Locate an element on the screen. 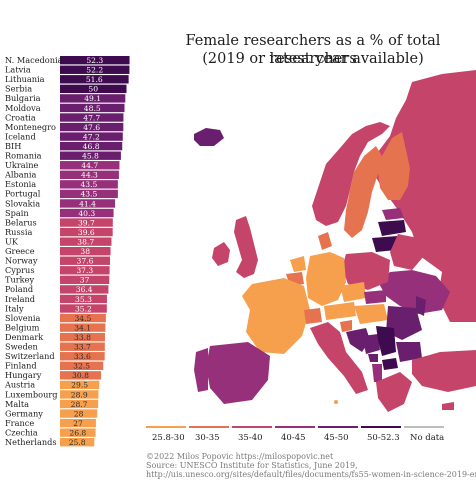 Image resolution: width=476 pixels, height=500 pixels. bar-category-label: Ukraine is located at coordinates (22, 165).